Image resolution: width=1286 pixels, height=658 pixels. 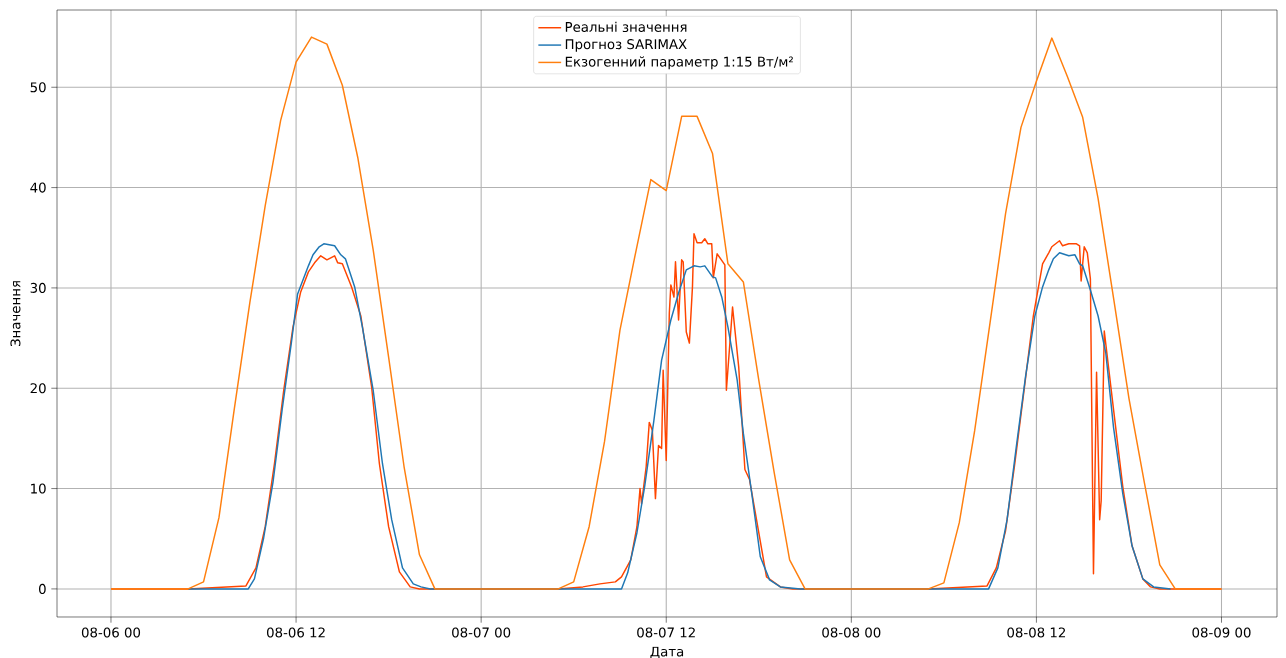 I want to click on y-tick-label: 0, so click(x=42, y=588).